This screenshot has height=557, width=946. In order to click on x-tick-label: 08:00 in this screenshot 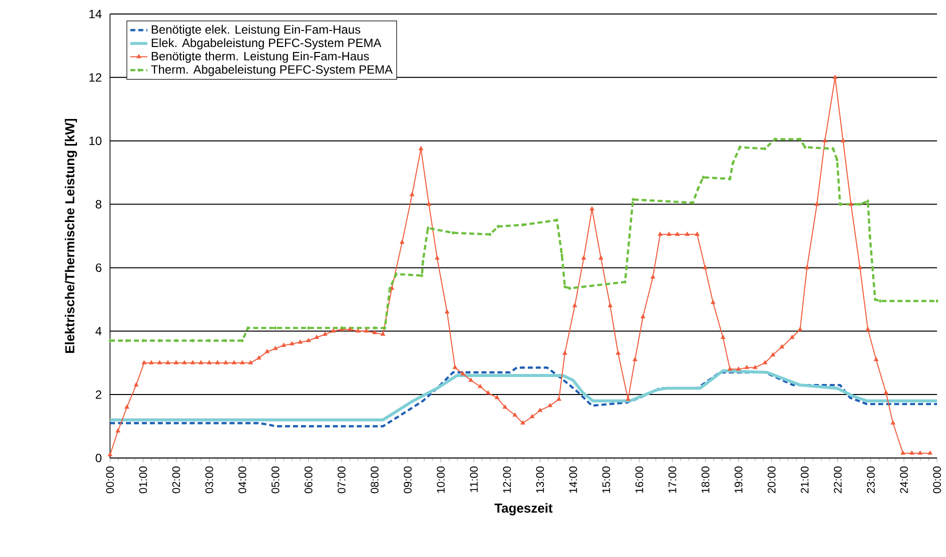, I will do `click(374, 480)`.